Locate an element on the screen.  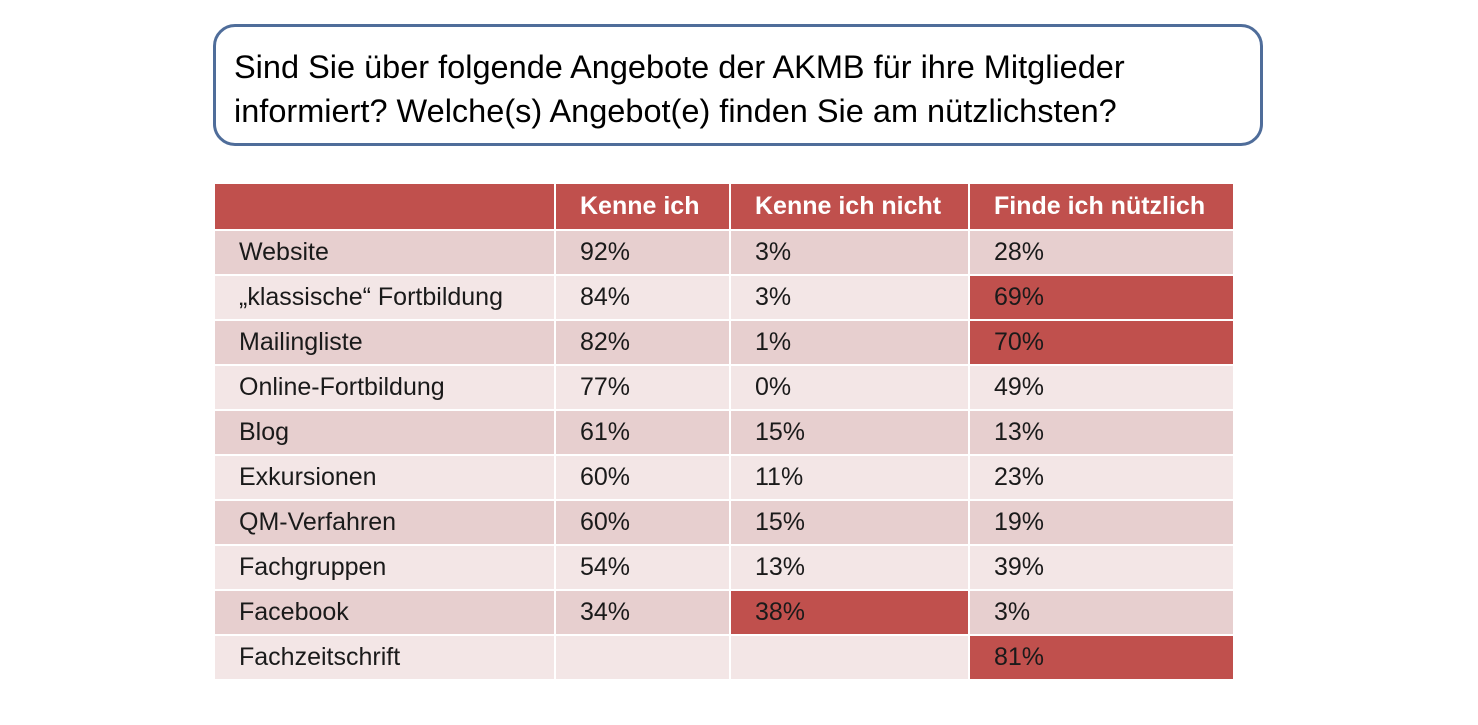
header-cell-empty is located at coordinates (384, 206).